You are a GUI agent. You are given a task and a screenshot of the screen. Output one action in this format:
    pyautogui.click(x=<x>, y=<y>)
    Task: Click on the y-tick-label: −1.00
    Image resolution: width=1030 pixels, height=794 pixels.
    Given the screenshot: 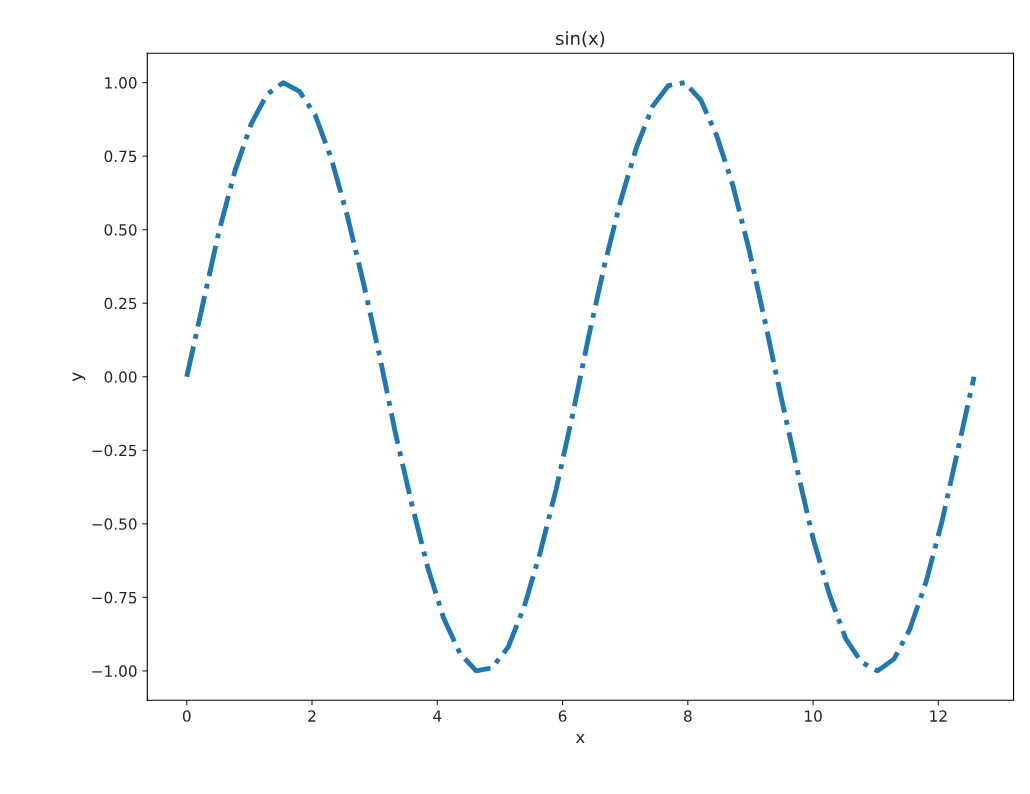 What is the action you would take?
    pyautogui.click(x=114, y=671)
    